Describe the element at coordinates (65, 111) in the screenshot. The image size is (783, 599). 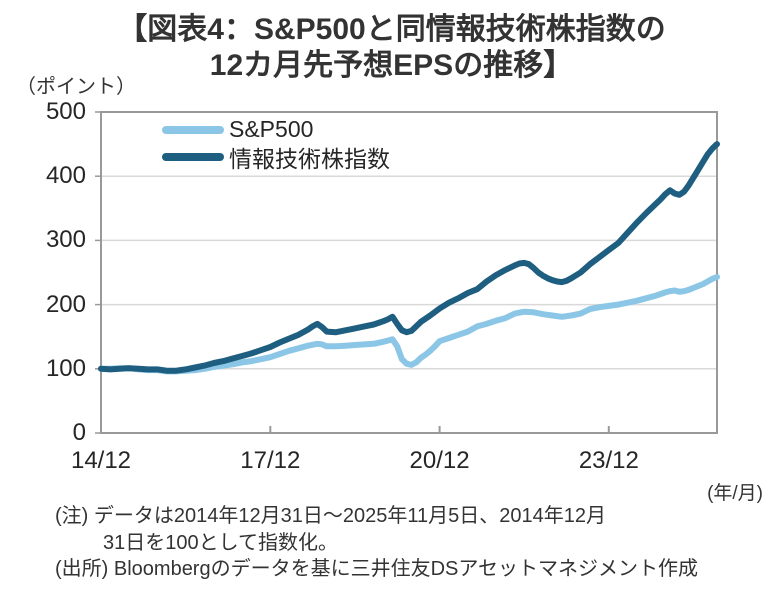
I see `y-tick-label: 500` at that location.